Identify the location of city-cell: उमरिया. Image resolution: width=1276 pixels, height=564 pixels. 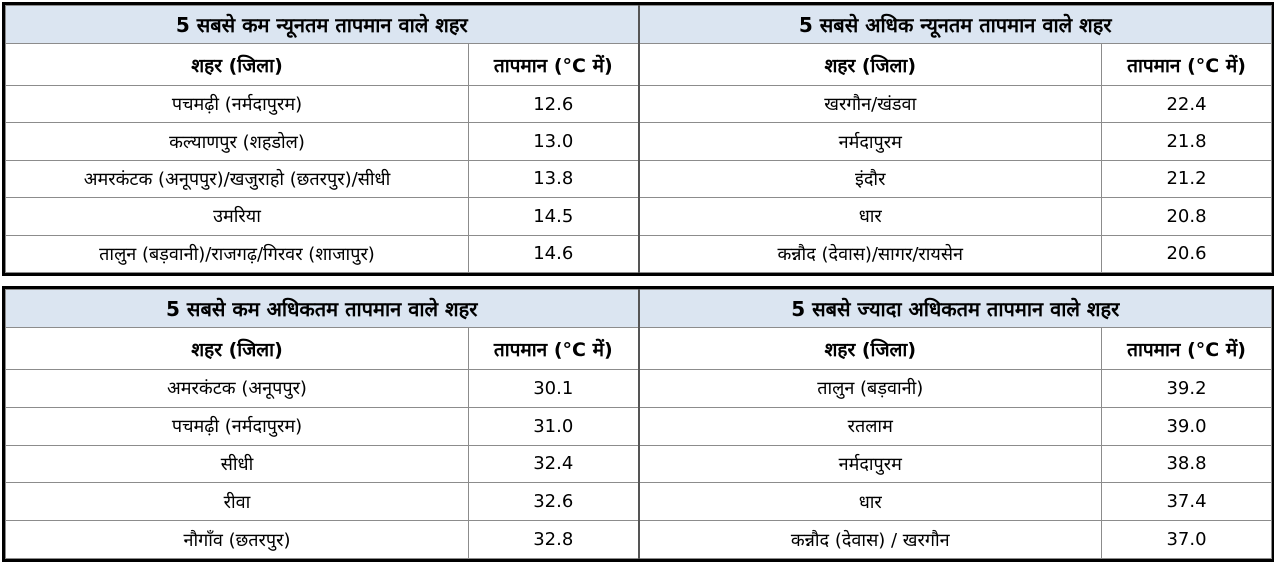
(237, 216).